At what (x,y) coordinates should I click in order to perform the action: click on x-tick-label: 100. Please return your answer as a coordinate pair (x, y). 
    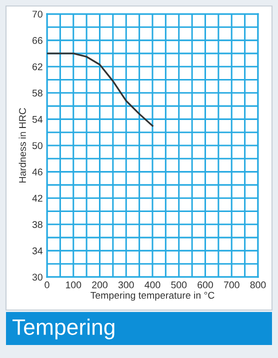
    Looking at the image, I should click on (74, 284).